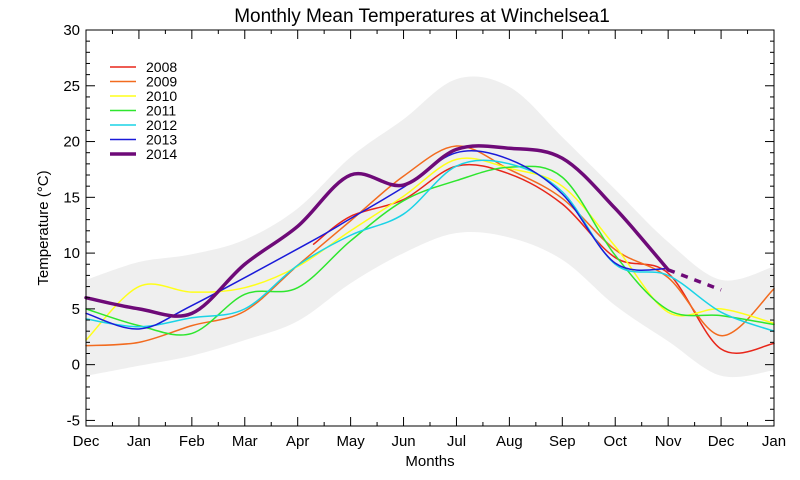  I want to click on legend-label-2008: 2008, so click(161, 67).